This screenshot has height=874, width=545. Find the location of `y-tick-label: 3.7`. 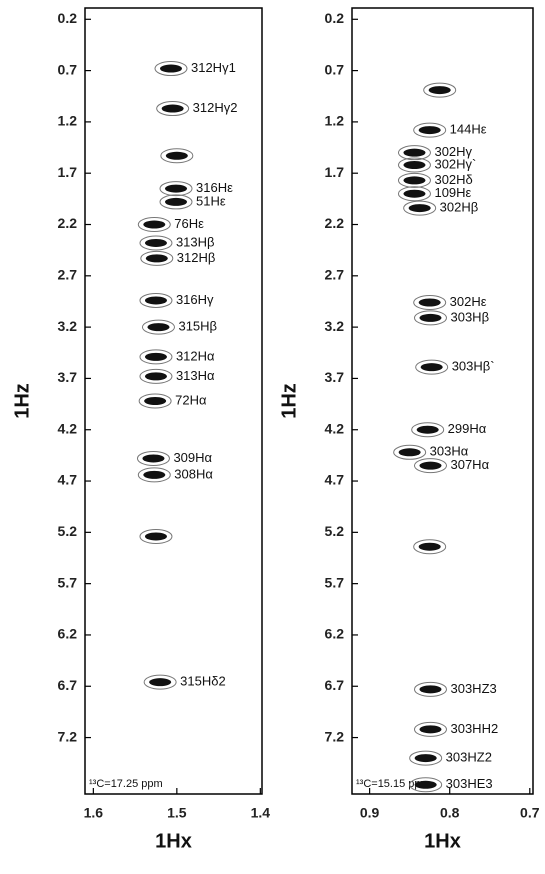

y-tick-label: 3.7 is located at coordinates (68, 377).